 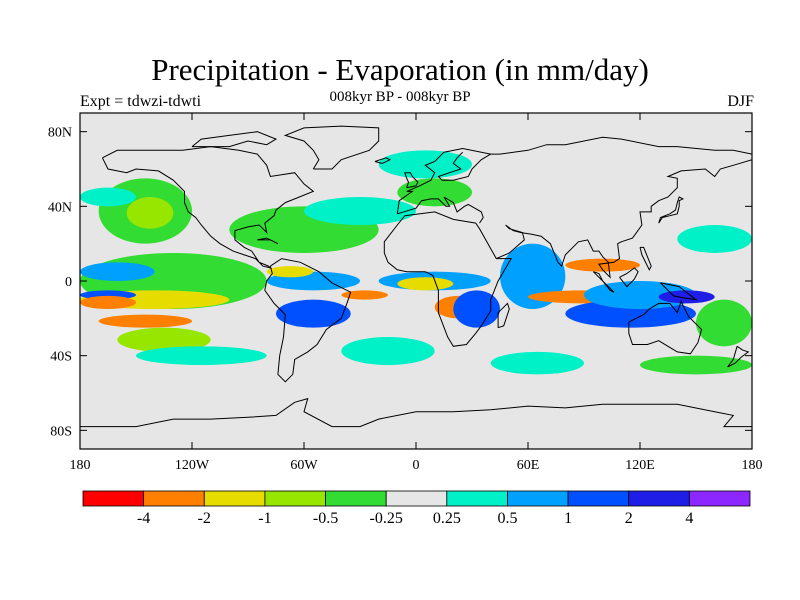 I want to click on colorbar-label-5: 0.25, so click(x=447, y=518).